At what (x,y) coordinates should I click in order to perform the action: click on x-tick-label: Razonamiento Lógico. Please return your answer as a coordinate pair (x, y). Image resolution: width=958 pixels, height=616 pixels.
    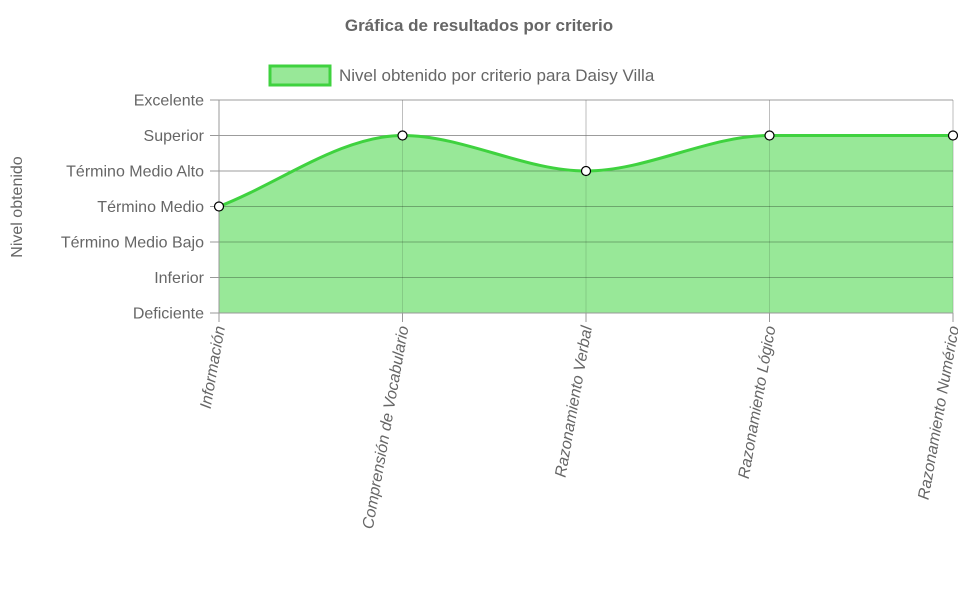
    Looking at the image, I should click on (758, 402).